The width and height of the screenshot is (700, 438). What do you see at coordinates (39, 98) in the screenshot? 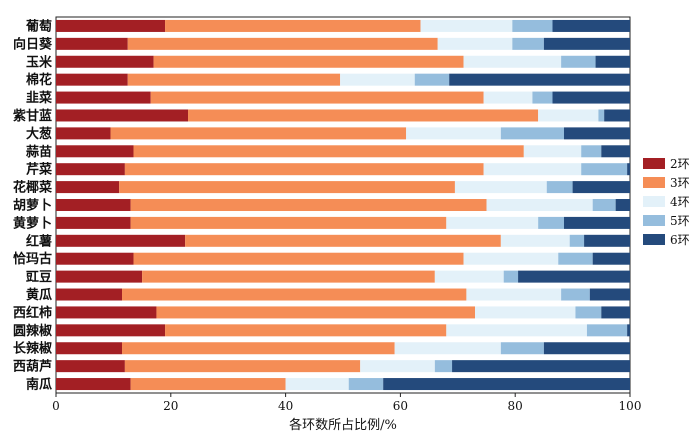
I see `category-label: 韭菜` at bounding box center [39, 98].